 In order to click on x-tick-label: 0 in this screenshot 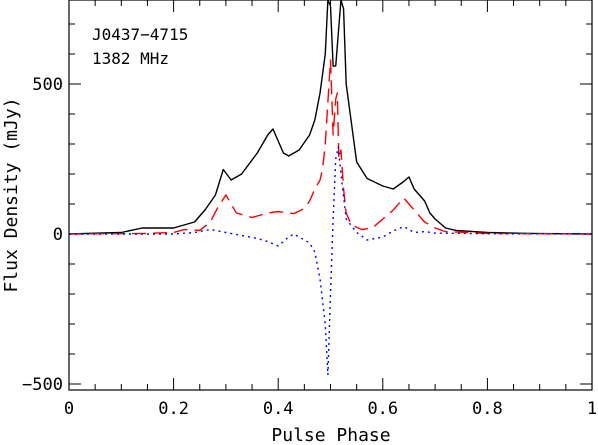, I will do `click(69, 409)`.